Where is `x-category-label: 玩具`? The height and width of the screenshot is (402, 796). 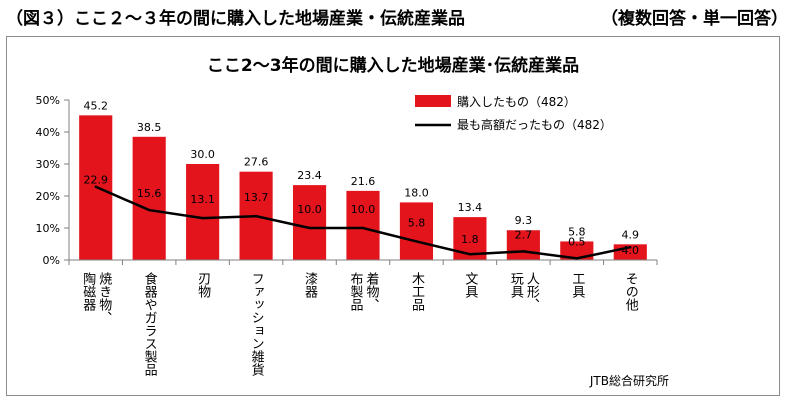 x-category-label: 玩具 is located at coordinates (516, 285).